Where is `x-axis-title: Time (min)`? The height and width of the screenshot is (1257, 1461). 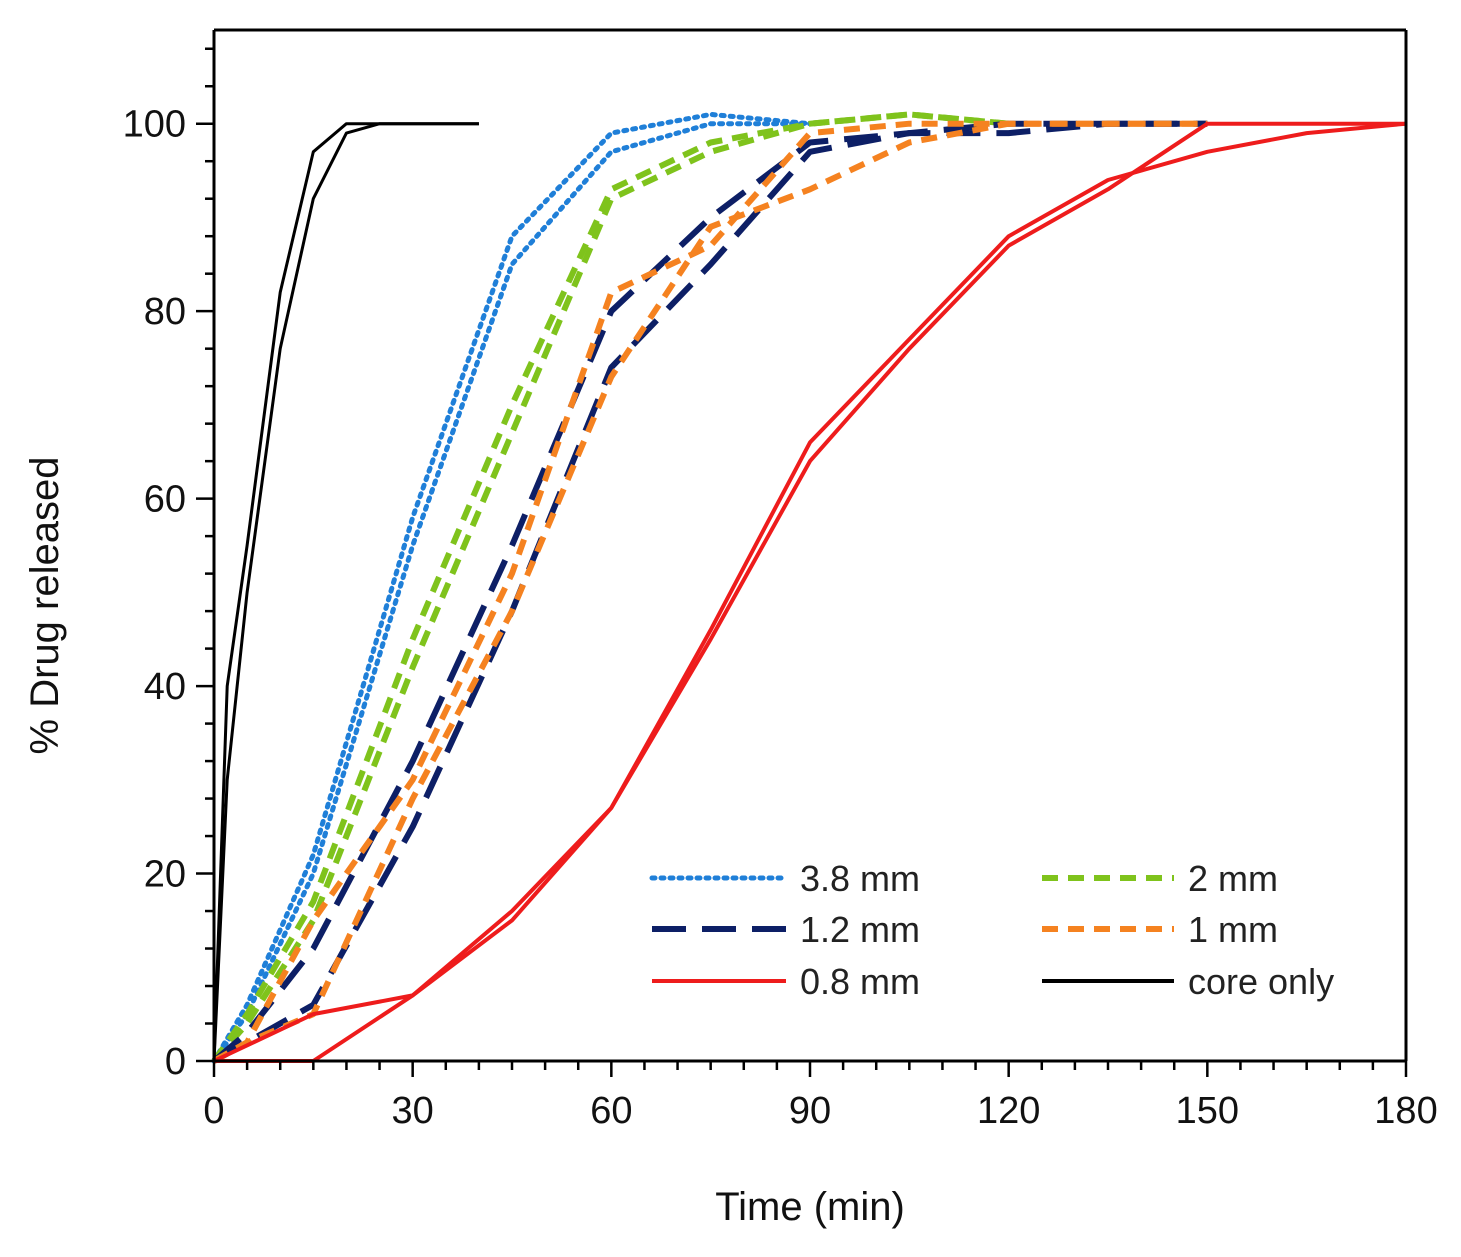
x-axis-title: Time (min) is located at coordinates (810, 1207).